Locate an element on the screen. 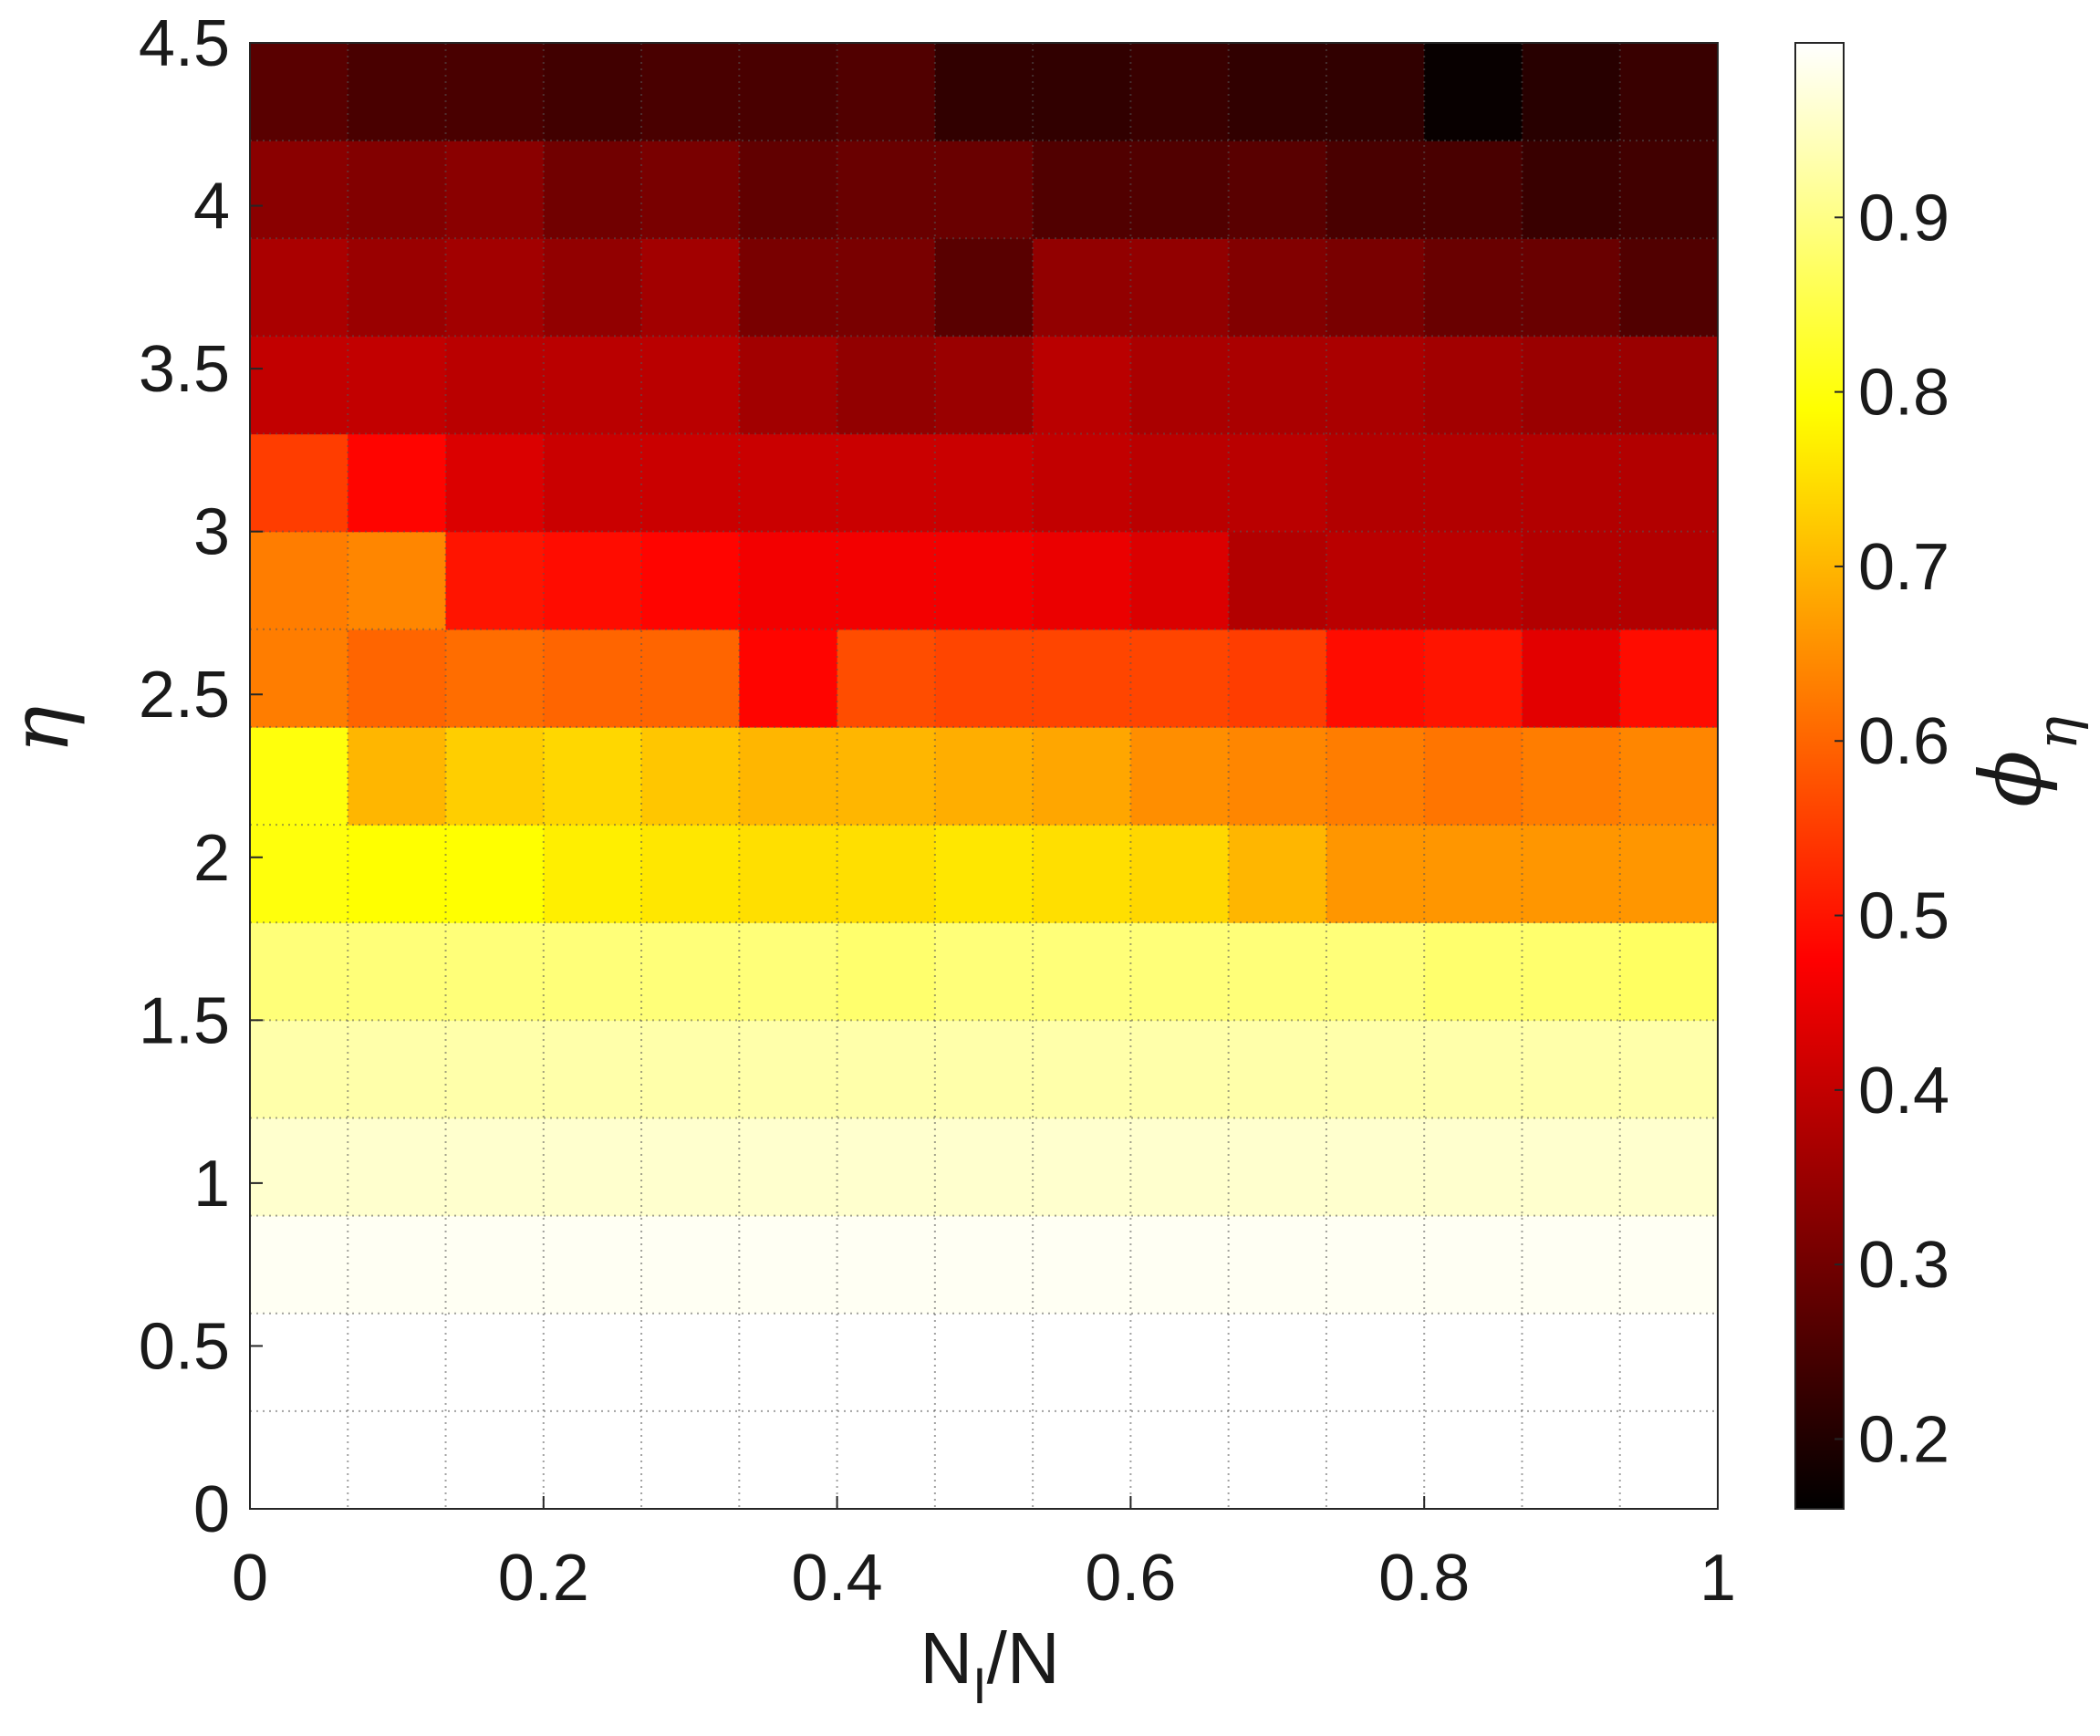 The height and width of the screenshot is (1736, 2100). x-tick-label: 1 is located at coordinates (1718, 1578).